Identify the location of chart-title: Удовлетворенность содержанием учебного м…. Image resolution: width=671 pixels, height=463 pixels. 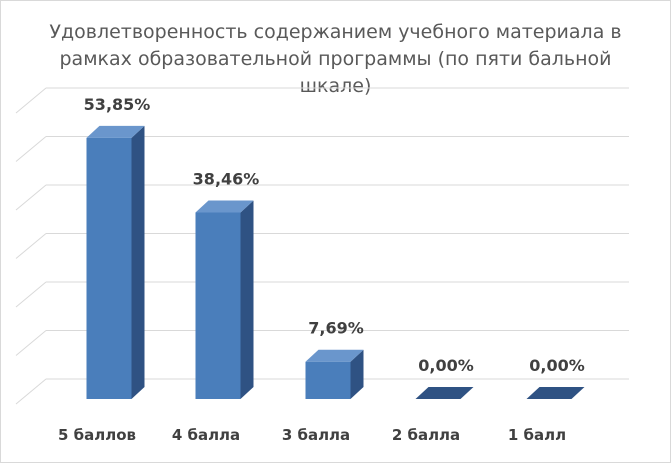
(335, 59).